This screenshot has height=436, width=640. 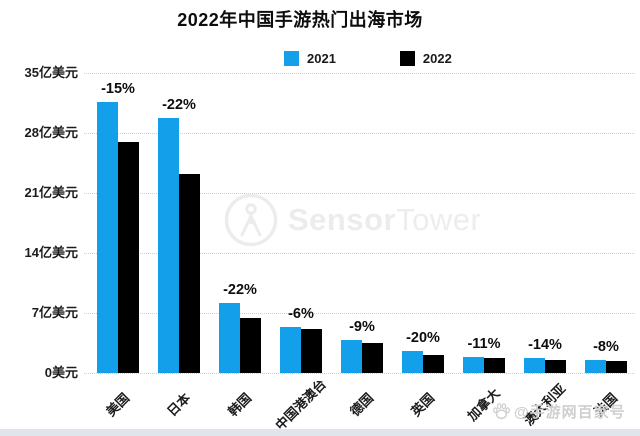 I want to click on y-tick-label: 14亿美元, so click(x=51, y=252).